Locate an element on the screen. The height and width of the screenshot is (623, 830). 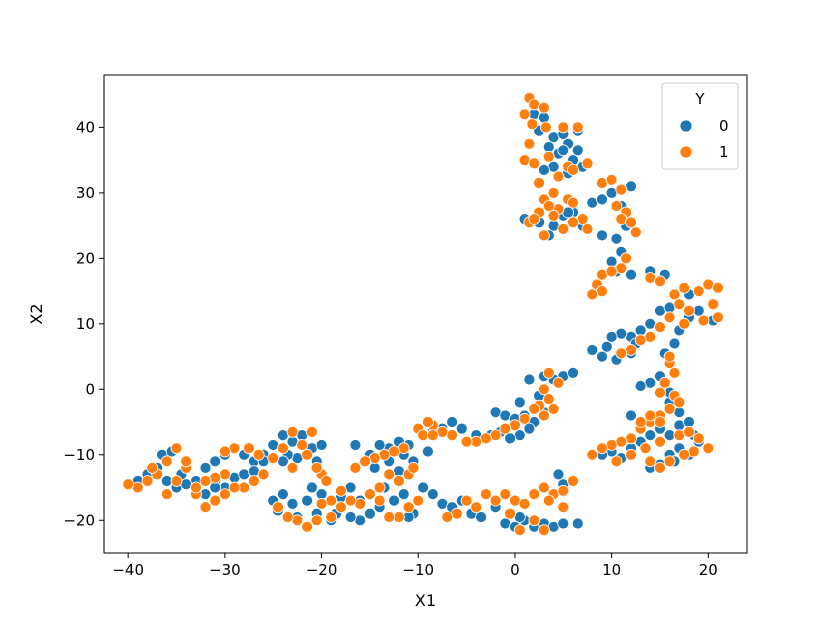
y-tick-label: 30 is located at coordinates (85, 193).